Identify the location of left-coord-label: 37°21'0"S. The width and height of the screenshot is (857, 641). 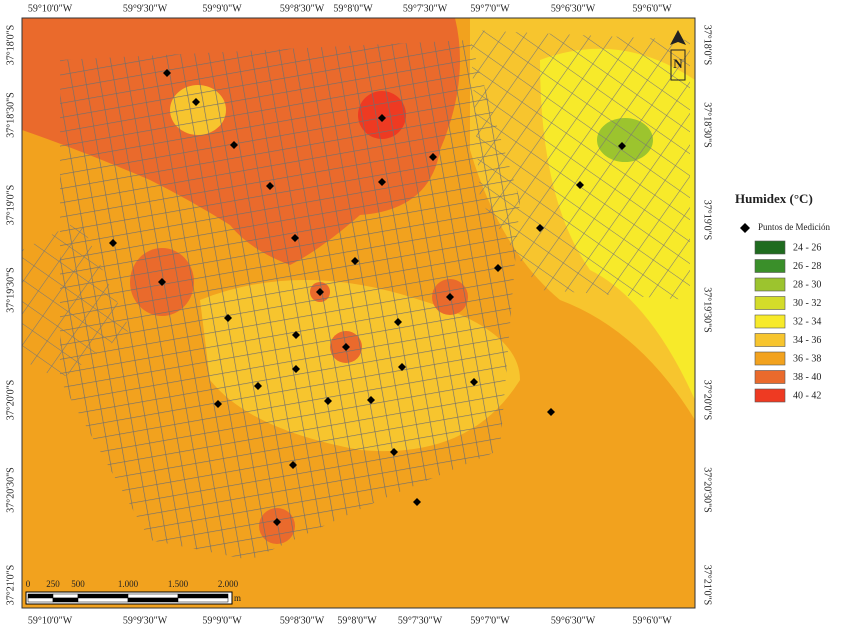
(10, 585).